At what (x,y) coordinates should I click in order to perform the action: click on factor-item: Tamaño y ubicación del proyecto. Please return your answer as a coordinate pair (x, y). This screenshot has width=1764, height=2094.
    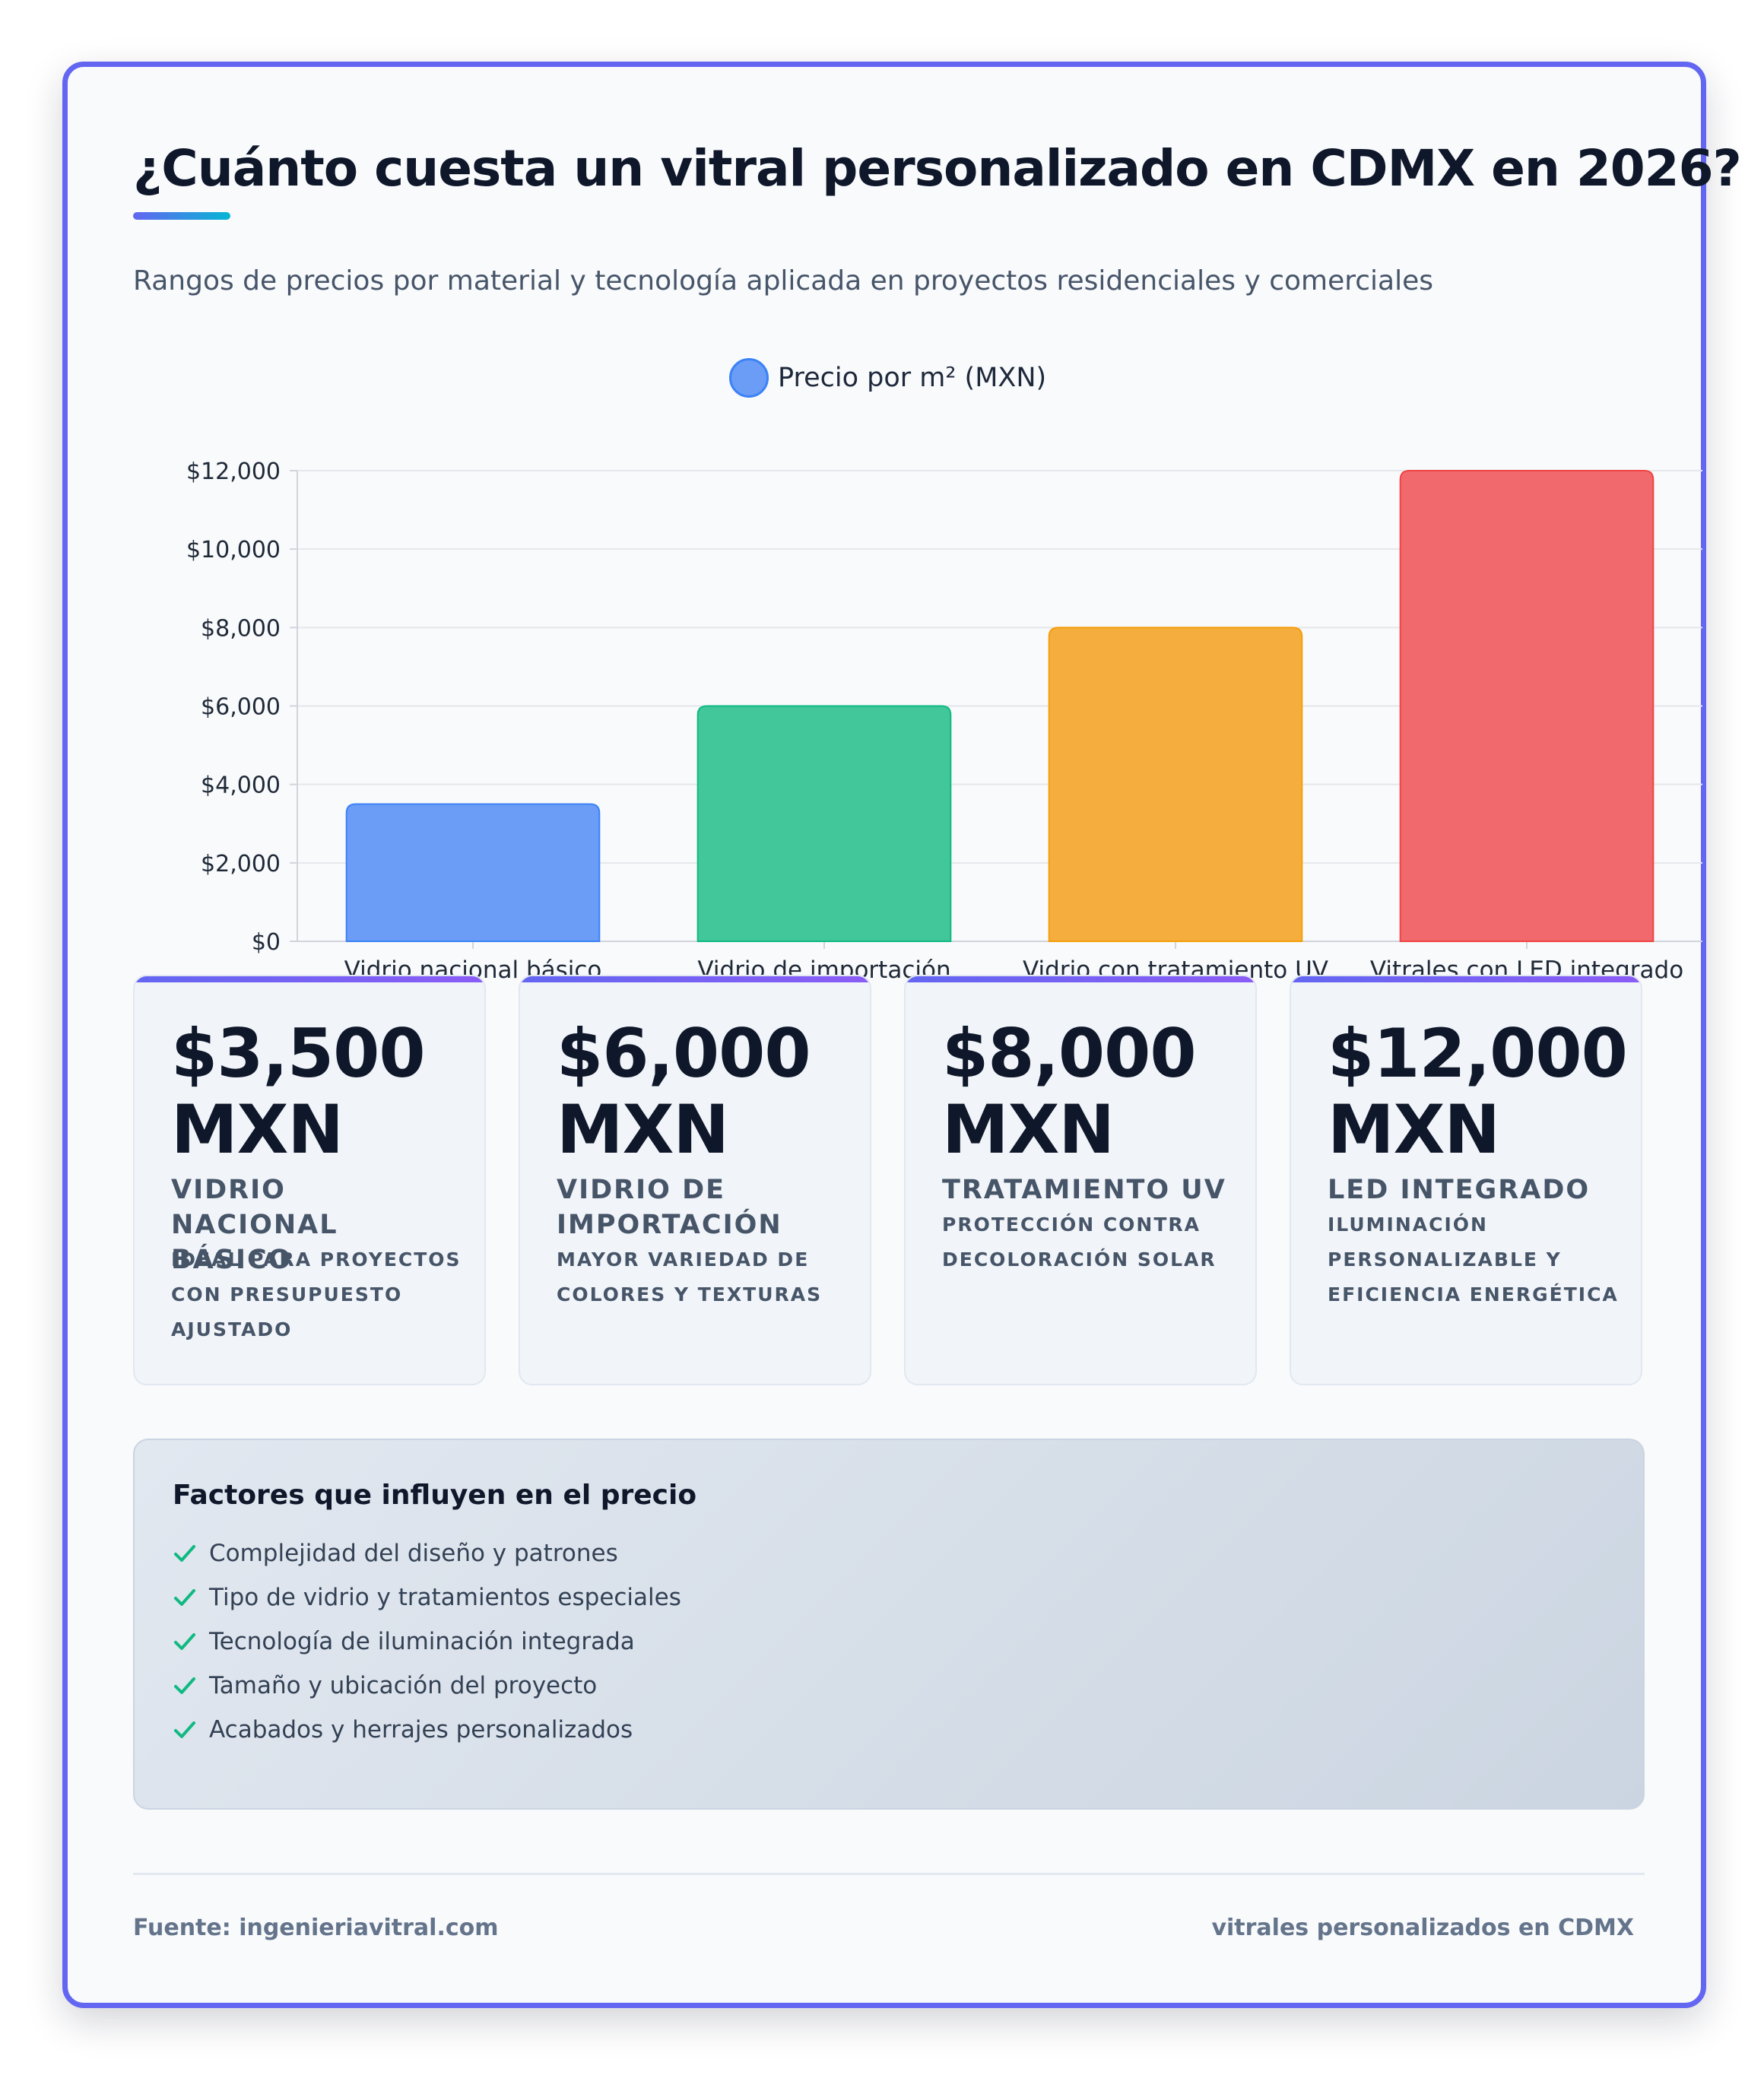
    Looking at the image, I should click on (385, 1686).